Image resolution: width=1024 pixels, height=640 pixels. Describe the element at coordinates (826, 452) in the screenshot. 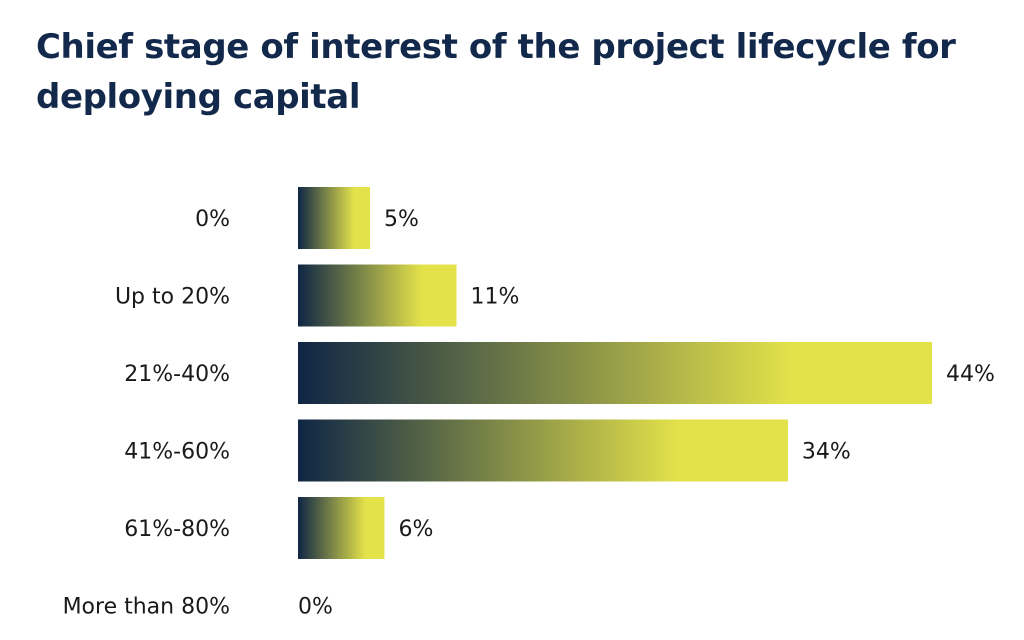

I see `value-label: 34%` at that location.